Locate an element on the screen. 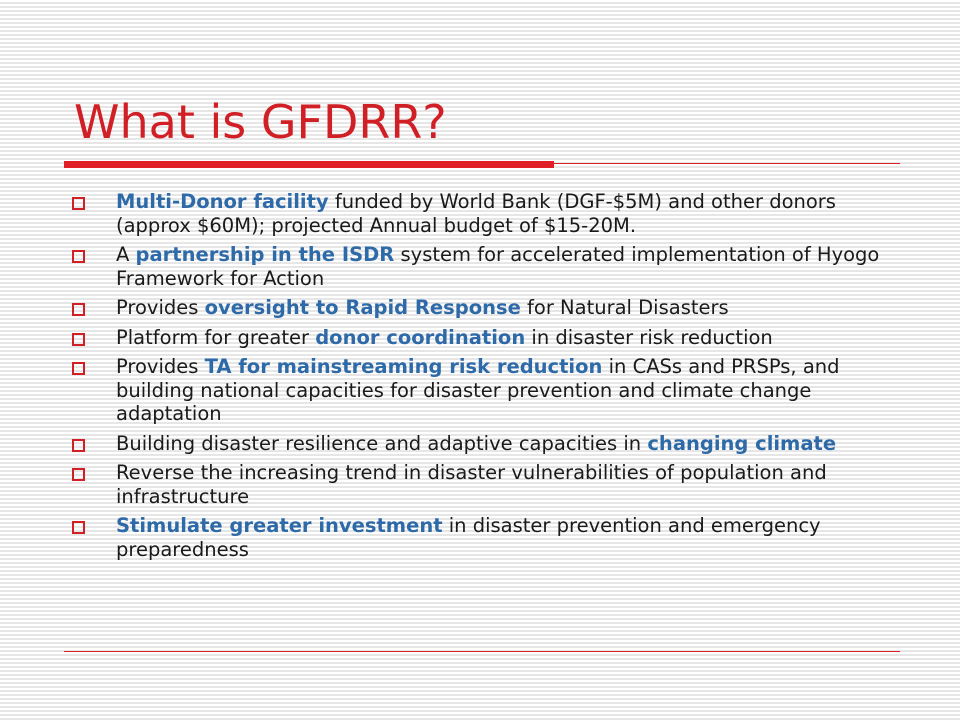 The height and width of the screenshot is (720, 960). footer-divider is located at coordinates (482, 651).